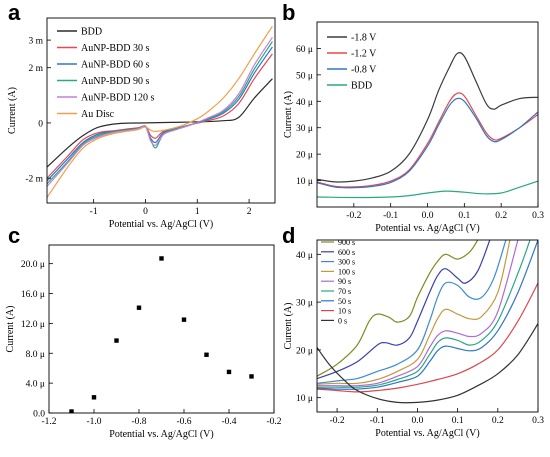 Image resolution: width=550 pixels, height=457 pixels. I want to click on x-tick-label-2: -0.8, so click(138, 422).